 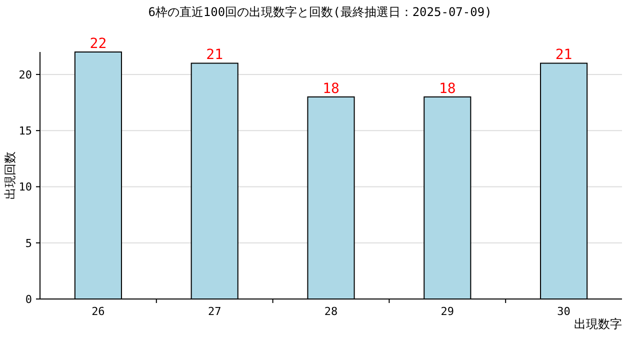 What do you see at coordinates (98, 311) in the screenshot?
I see `x-tick-label: 26` at bounding box center [98, 311].